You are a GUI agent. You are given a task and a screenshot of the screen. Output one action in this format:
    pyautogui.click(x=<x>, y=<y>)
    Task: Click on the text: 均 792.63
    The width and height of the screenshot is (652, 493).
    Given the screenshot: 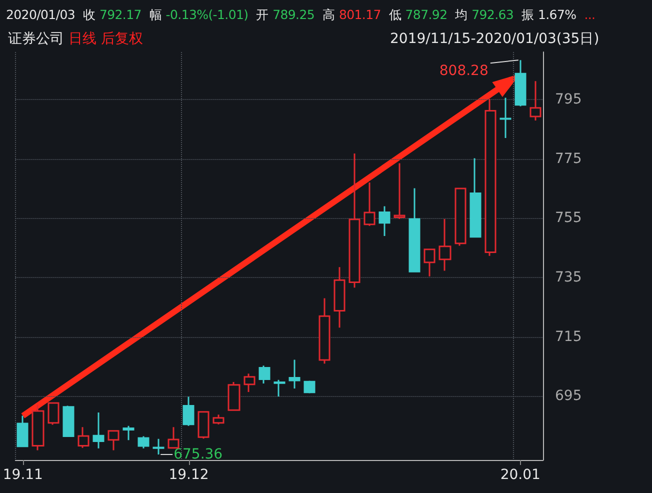 What is the action you would take?
    pyautogui.click(x=484, y=14)
    